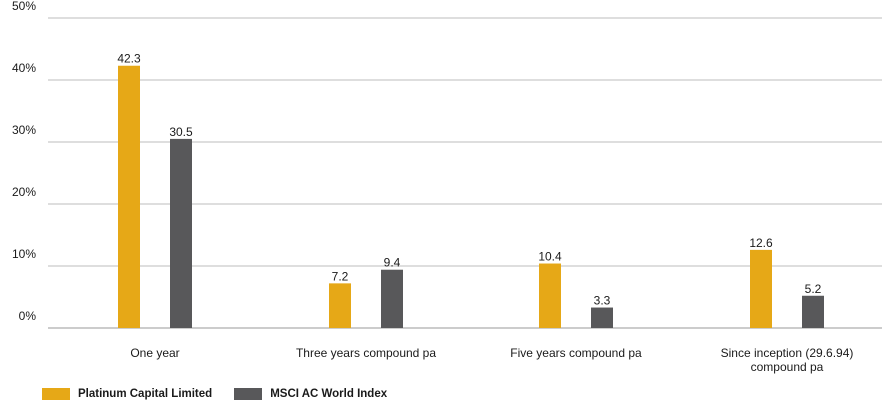 Image resolution: width=882 pixels, height=401 pixels. I want to click on x-category-label: Five years compound pa, so click(576, 353).